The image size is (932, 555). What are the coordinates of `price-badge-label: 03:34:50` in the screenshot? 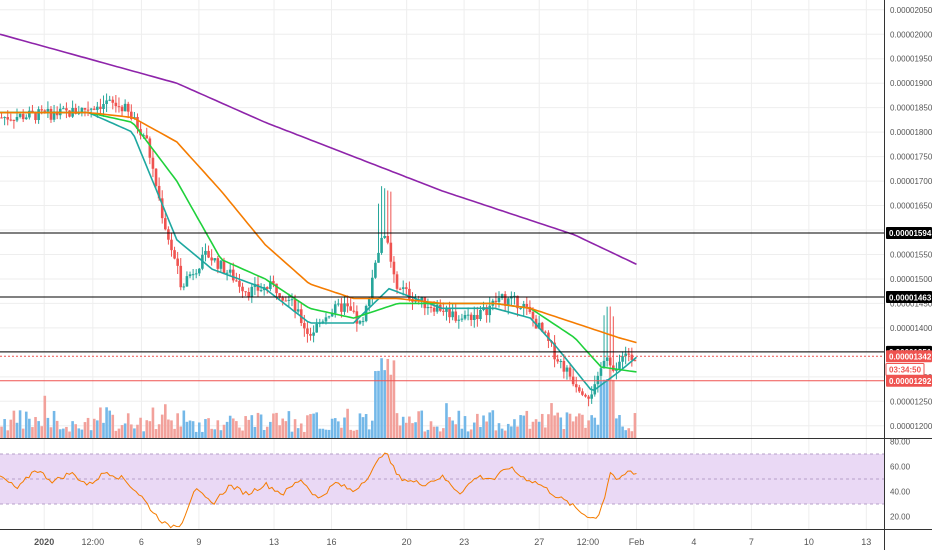 It's located at (905, 370).